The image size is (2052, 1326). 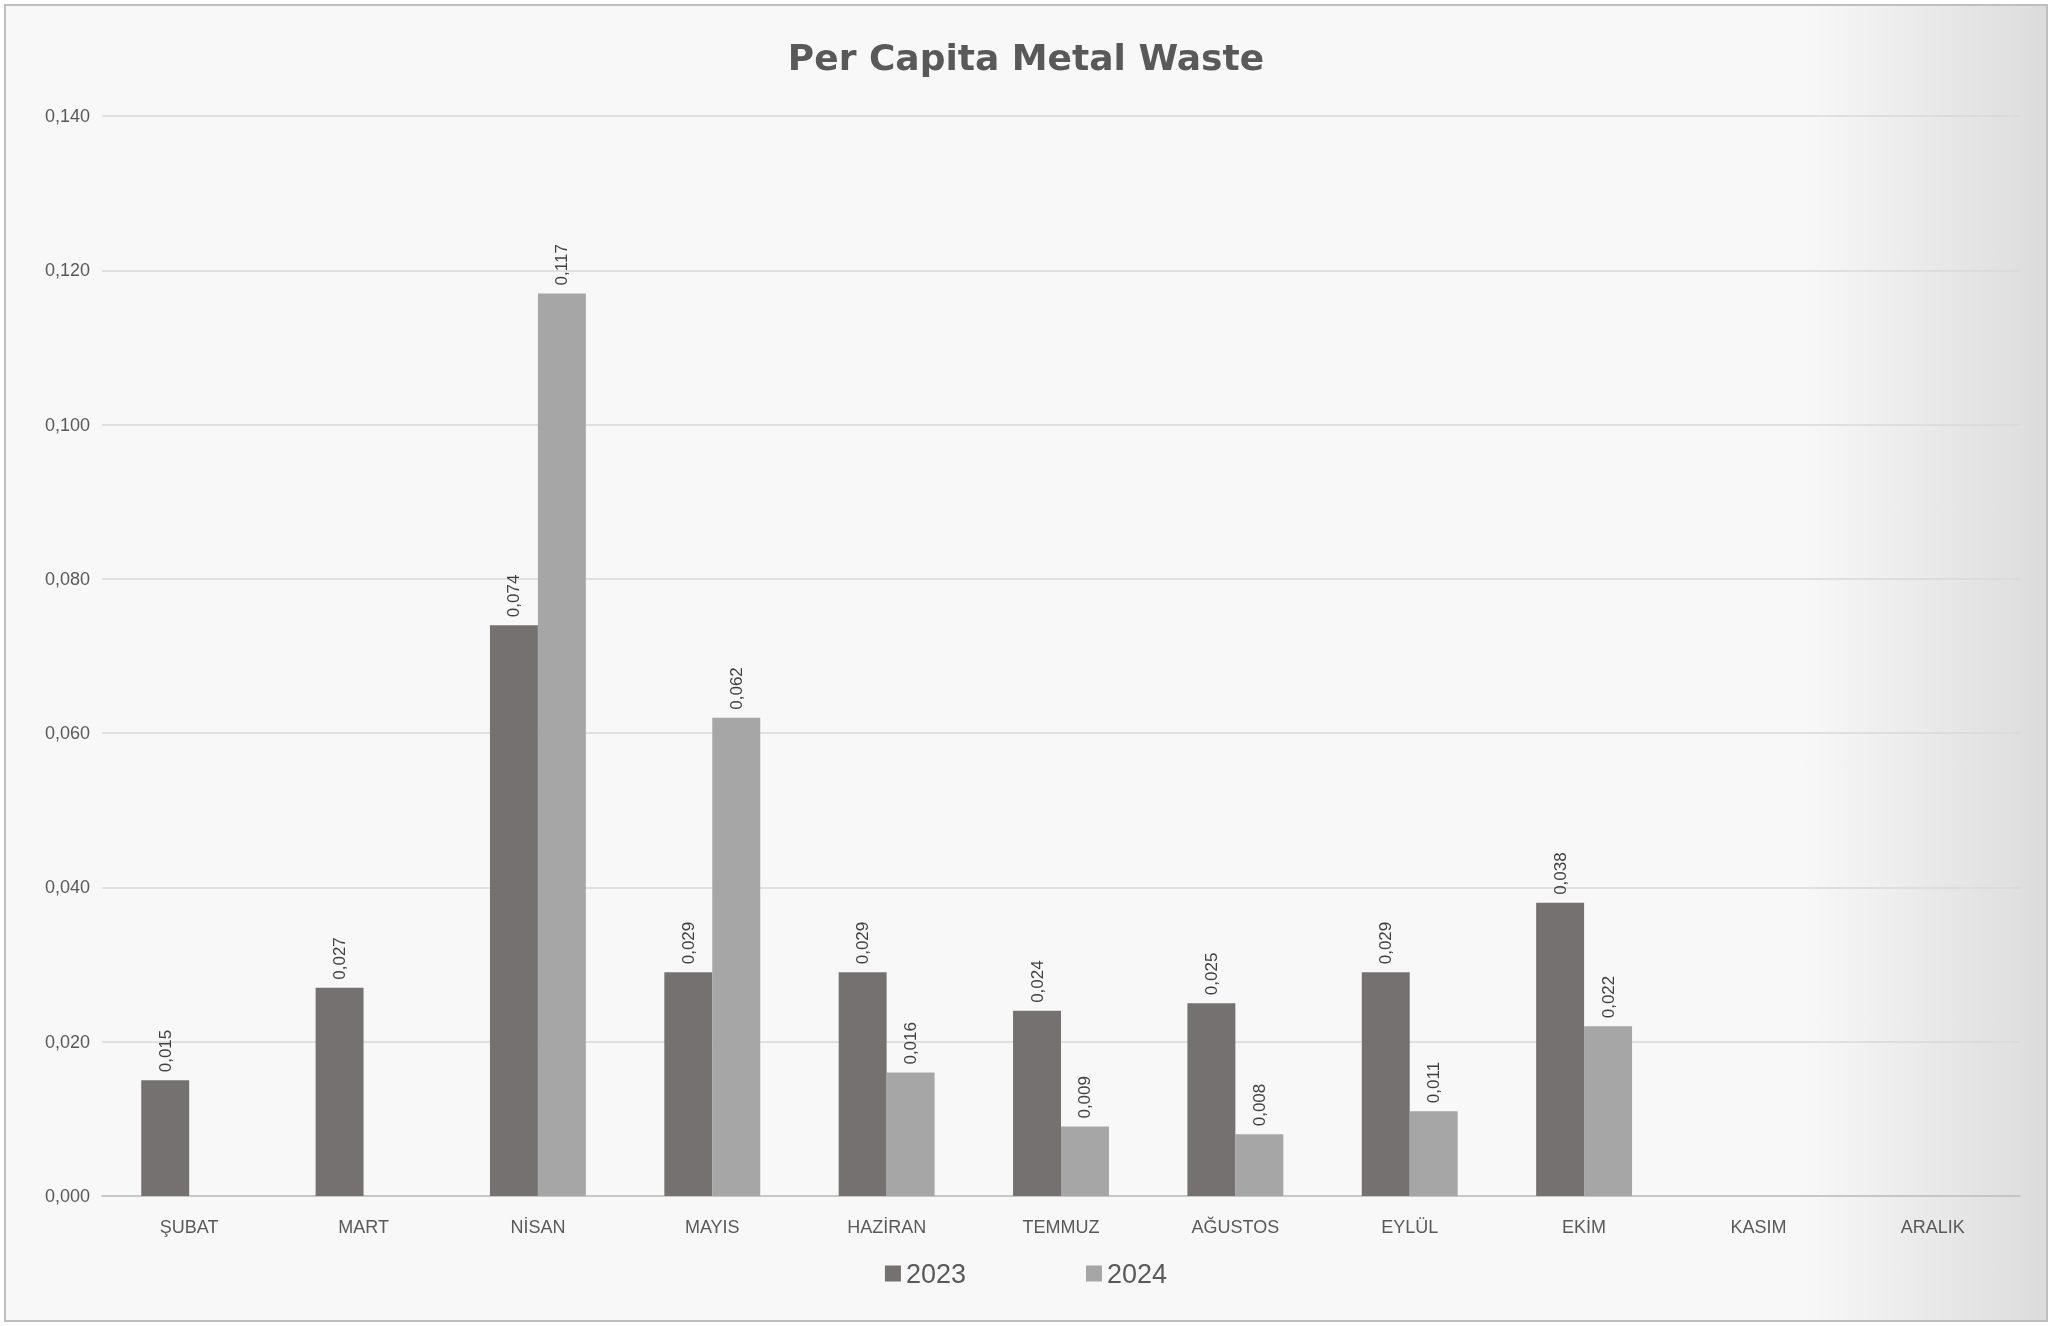 What do you see at coordinates (1758, 1227) in the screenshot?
I see `x-tick-label: KASIM` at bounding box center [1758, 1227].